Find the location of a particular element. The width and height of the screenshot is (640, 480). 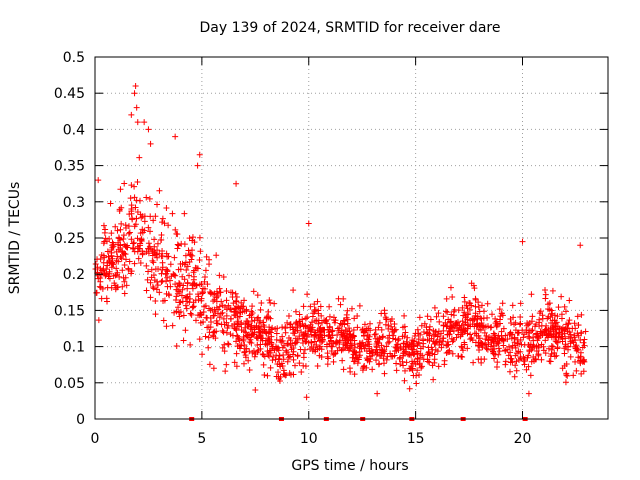

y-tick-label: 0.05 is located at coordinates (69, 384).